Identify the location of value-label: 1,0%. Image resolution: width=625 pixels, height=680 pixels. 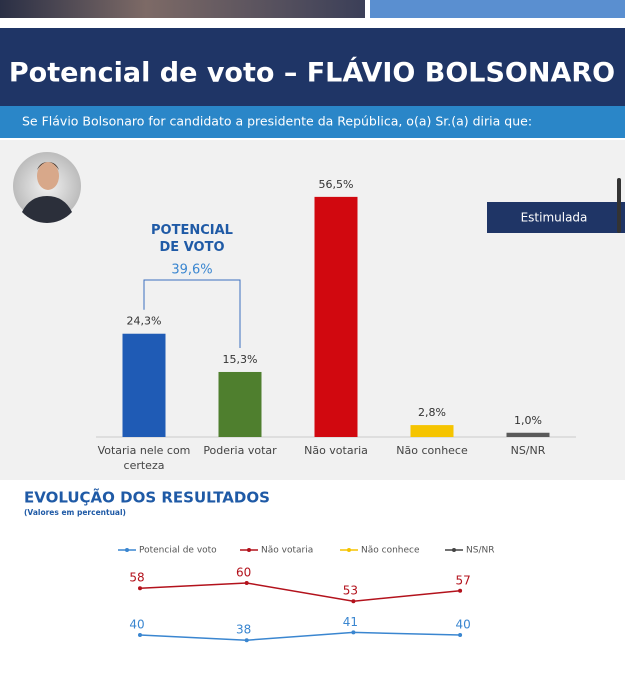
(528, 420).